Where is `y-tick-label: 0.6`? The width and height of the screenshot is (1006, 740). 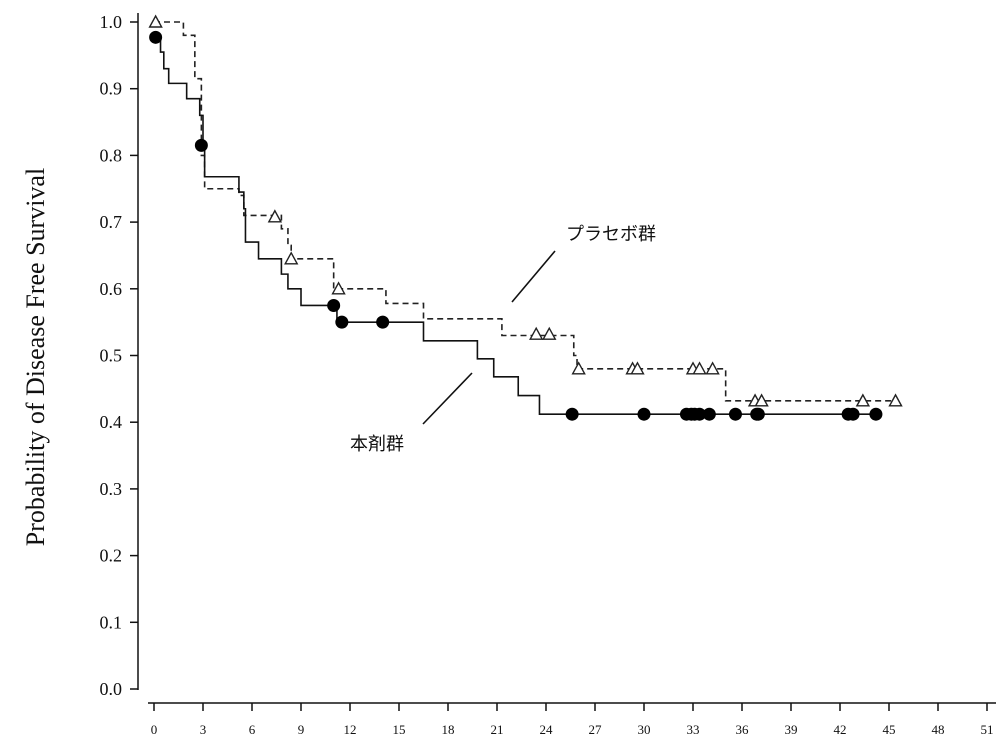
y-tick-label: 0.6 is located at coordinates (111, 289).